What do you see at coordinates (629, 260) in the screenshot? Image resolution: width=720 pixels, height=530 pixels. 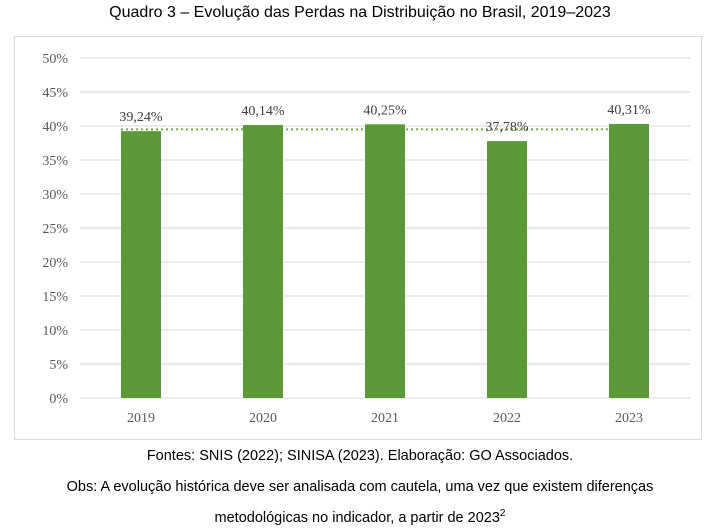 I see `bar-2023` at bounding box center [629, 260].